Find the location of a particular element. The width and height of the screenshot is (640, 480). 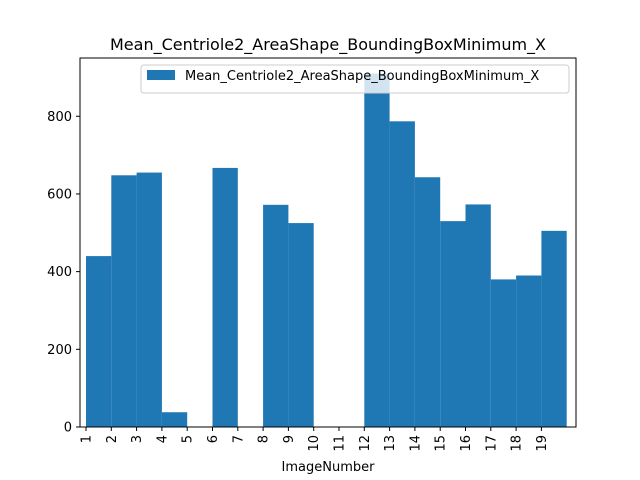

x-tick-label: 10 is located at coordinates (314, 443).